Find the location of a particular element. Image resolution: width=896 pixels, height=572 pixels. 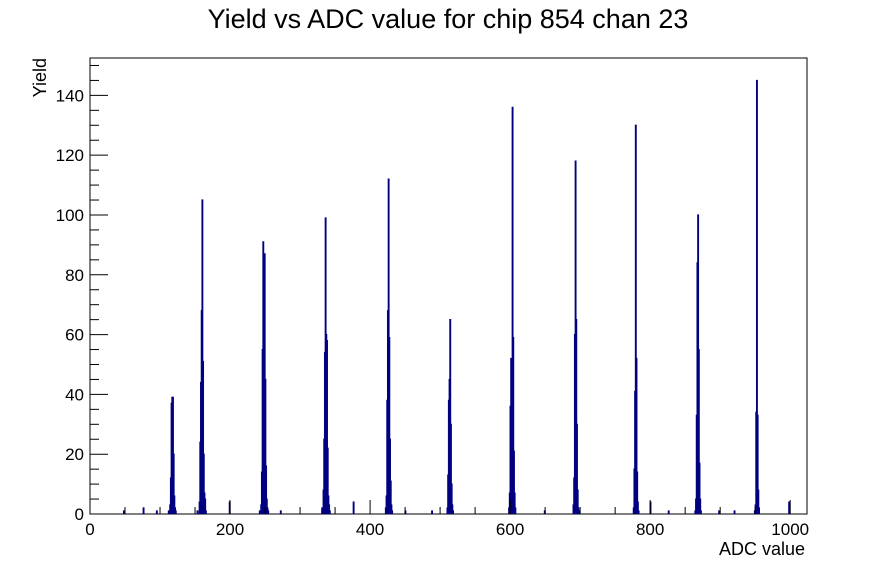

y-axis-title: Yield is located at coordinates (40, 77).